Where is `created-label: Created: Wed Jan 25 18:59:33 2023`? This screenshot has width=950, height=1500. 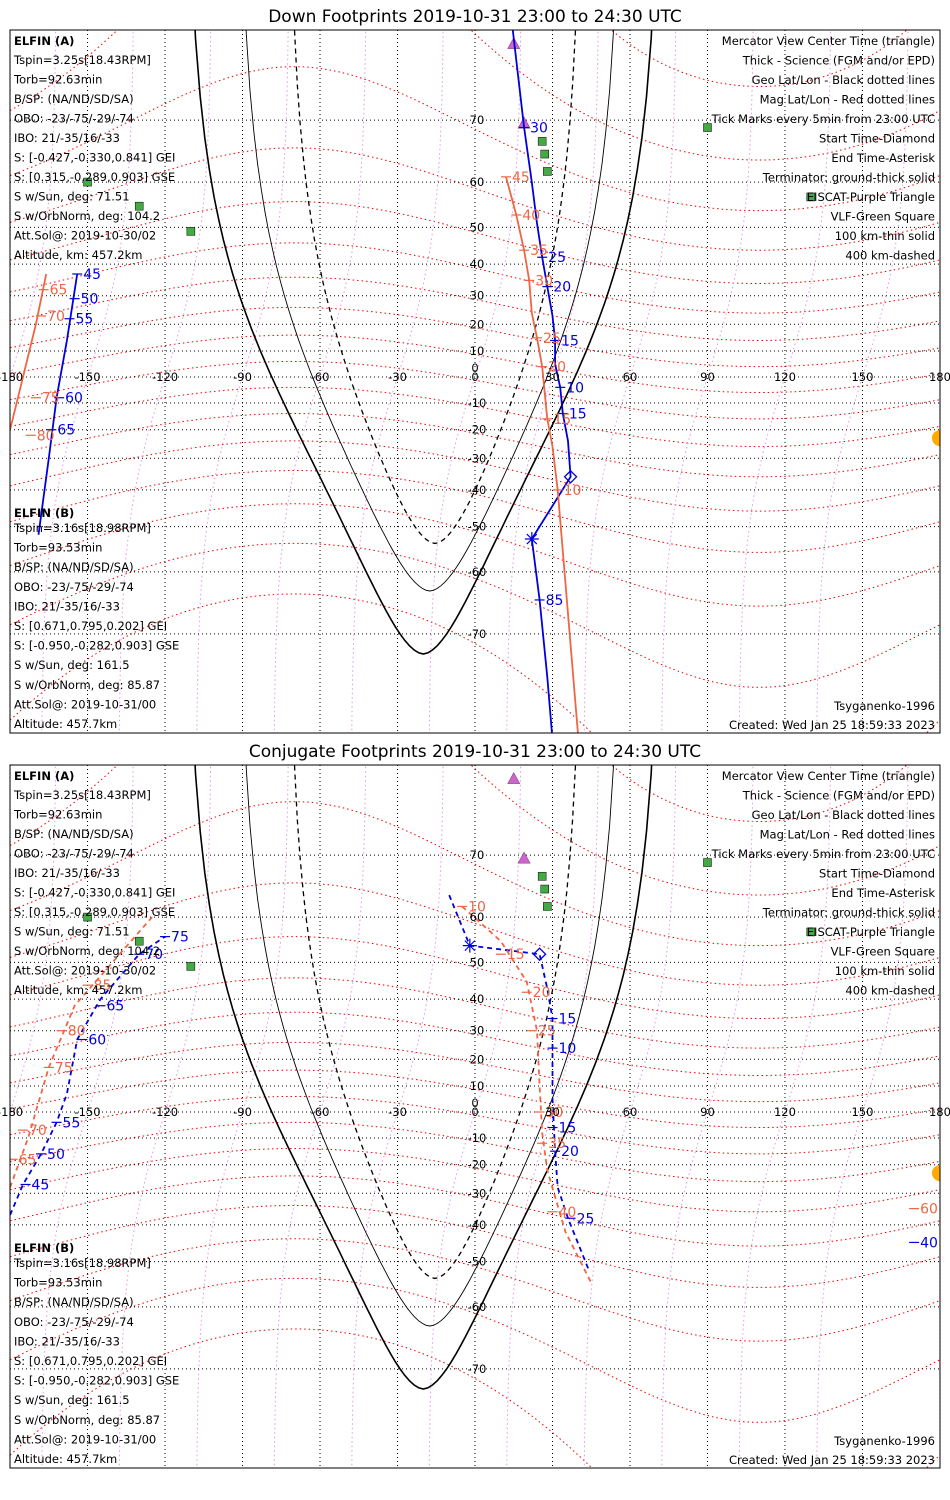
created-label: Created: Wed Jan 25 18:59:33 2023 is located at coordinates (832, 1460).